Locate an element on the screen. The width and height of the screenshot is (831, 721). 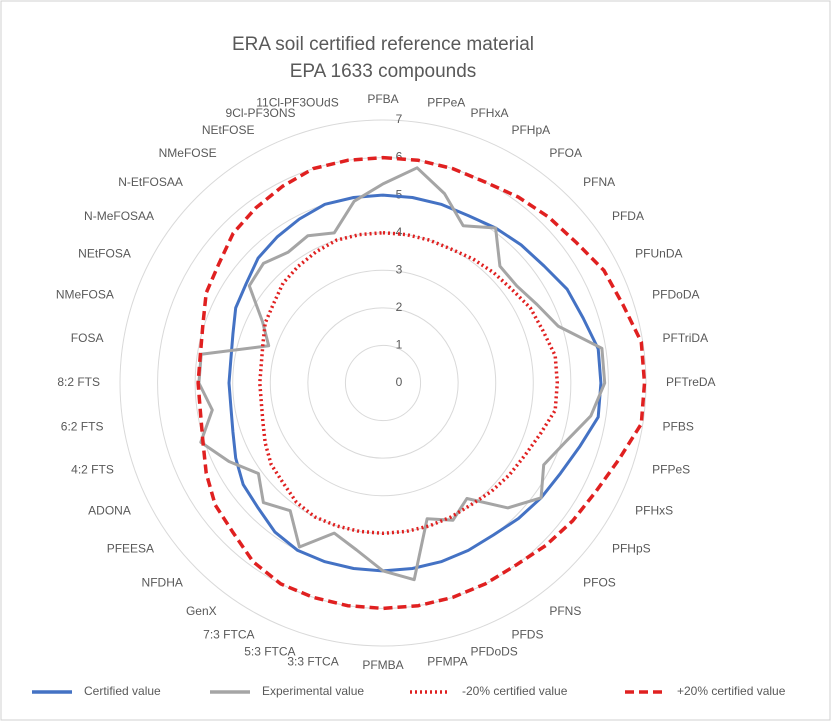
category-label: PFPeA is located at coordinates (446, 103).